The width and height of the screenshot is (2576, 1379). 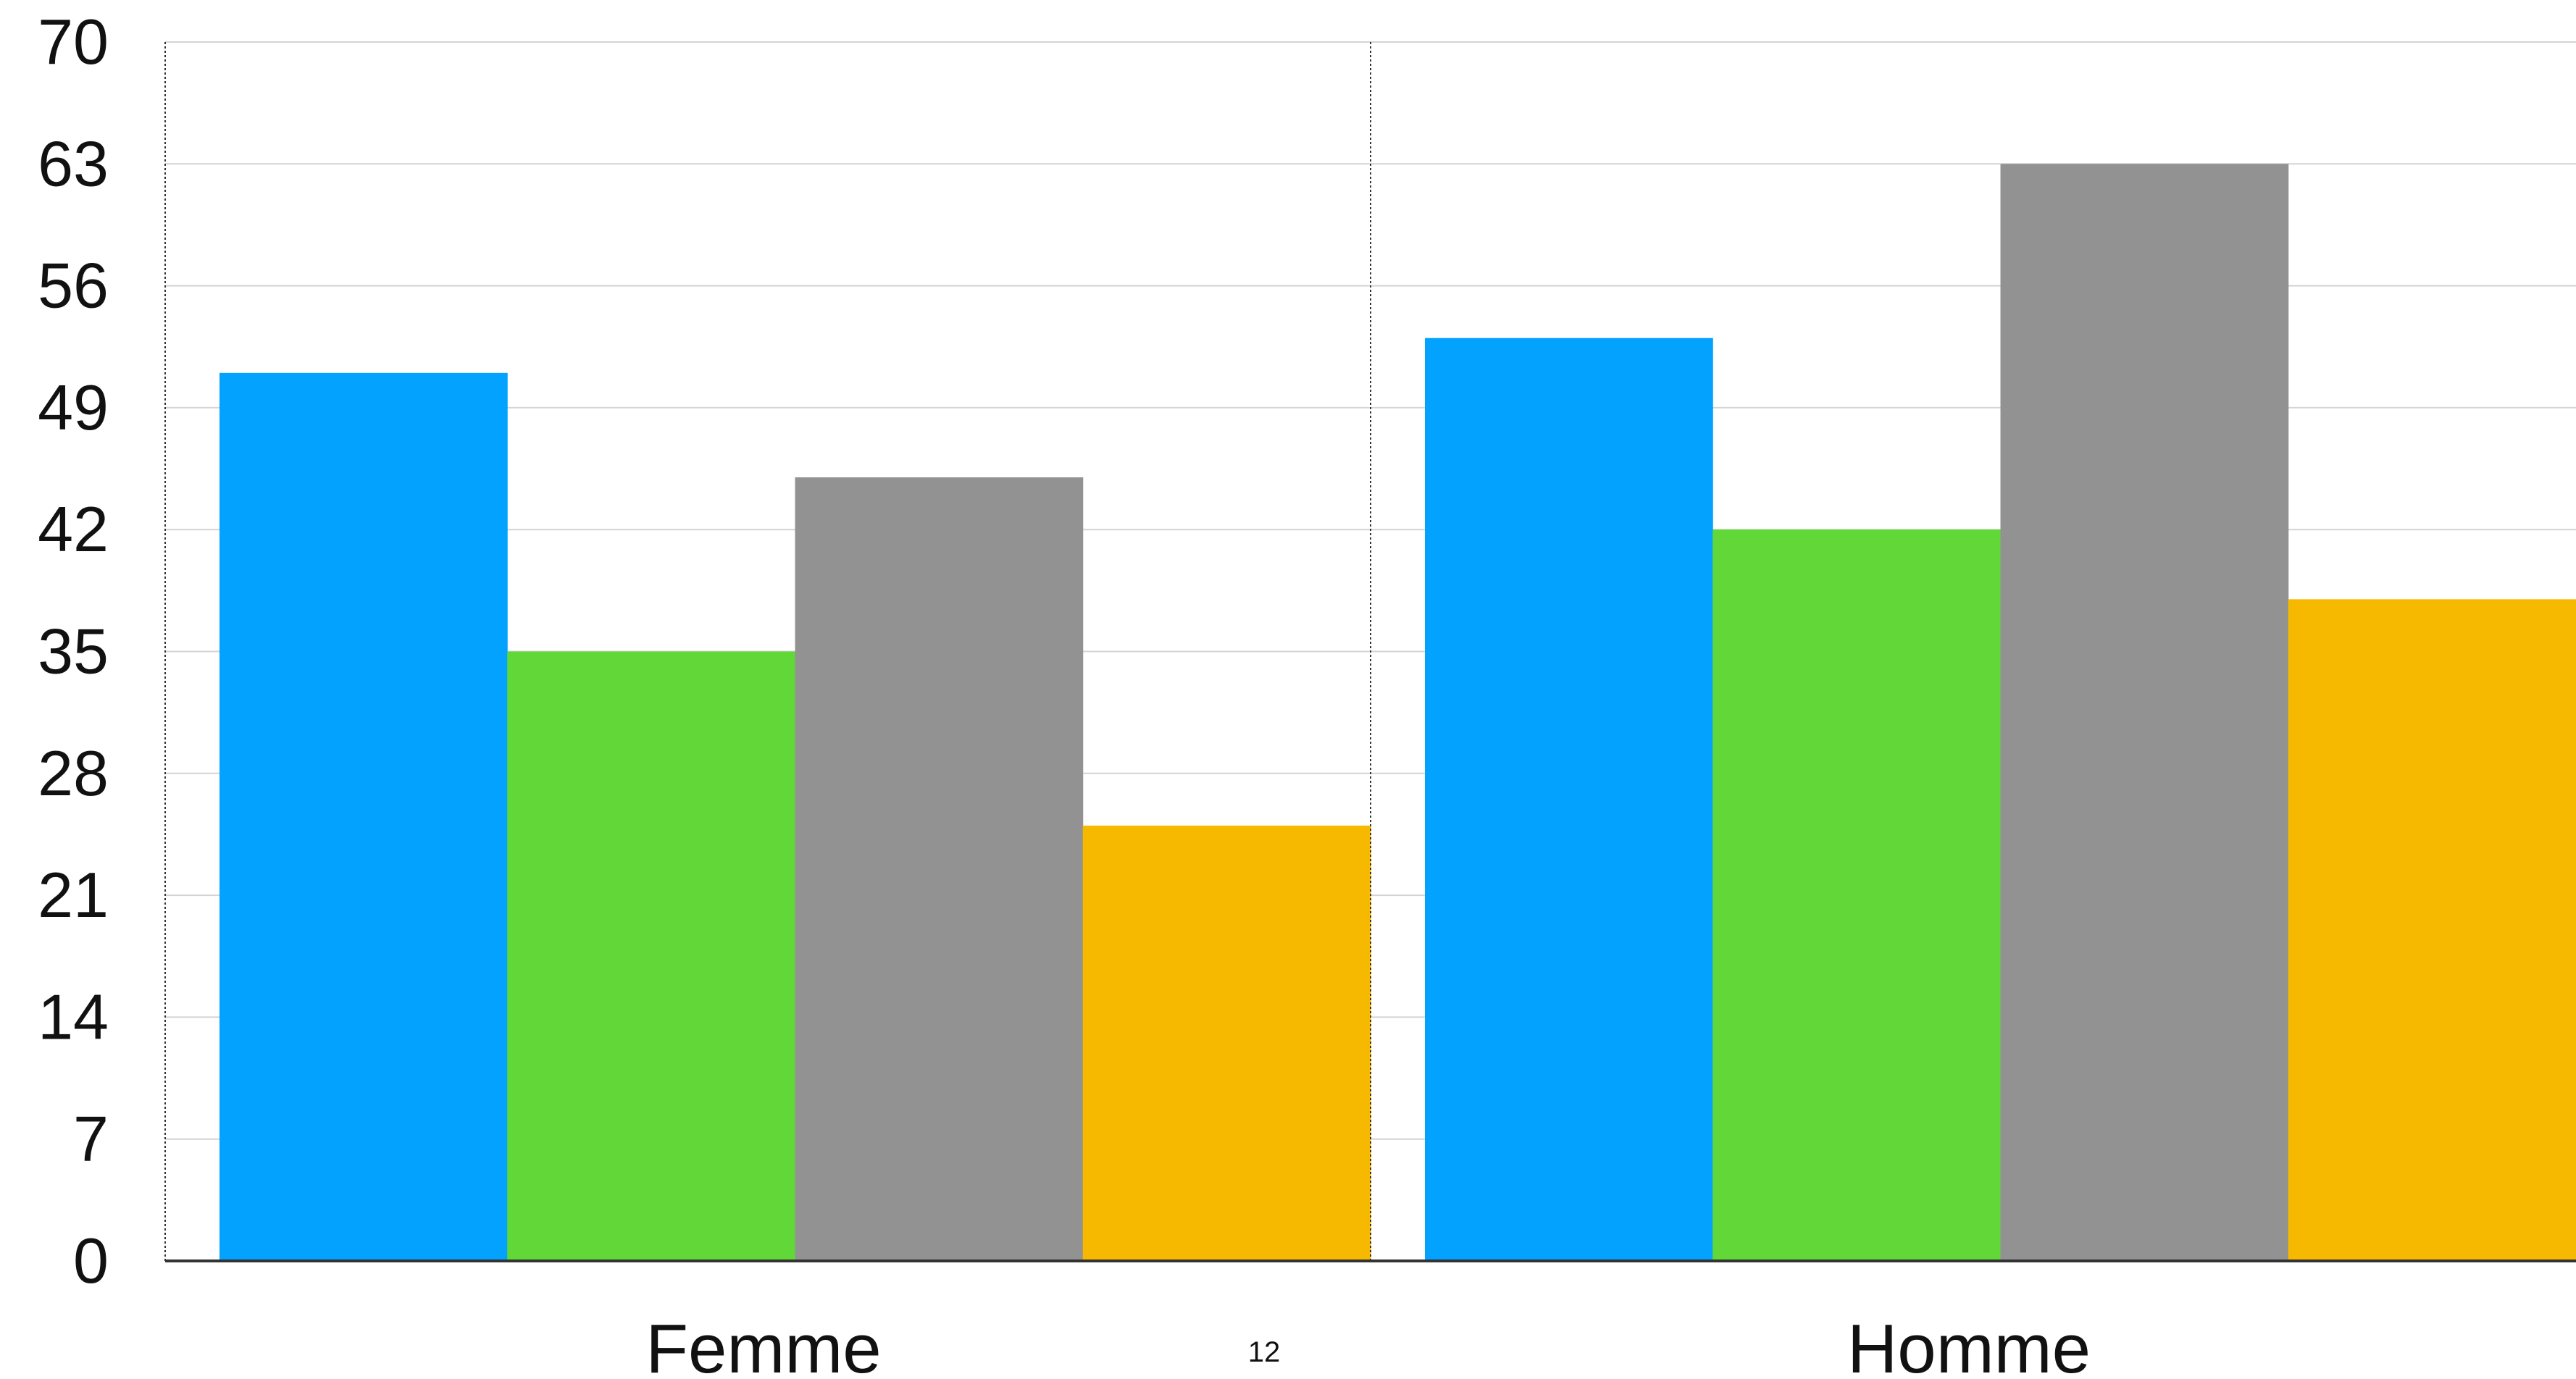 I want to click on y-tick-label: 14, so click(x=73, y=1016).